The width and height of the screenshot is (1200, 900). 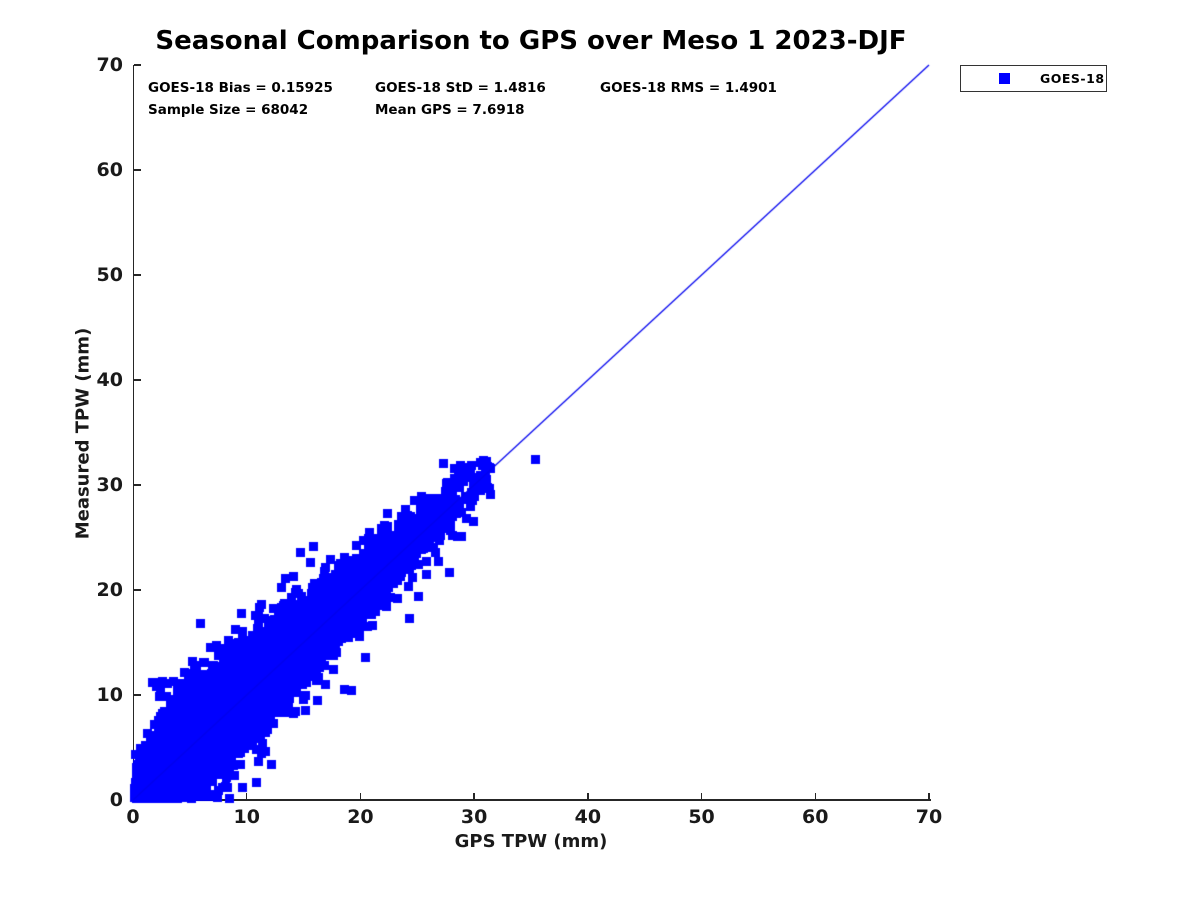 I want to click on x-tick-label-60: 60, so click(x=815, y=817).